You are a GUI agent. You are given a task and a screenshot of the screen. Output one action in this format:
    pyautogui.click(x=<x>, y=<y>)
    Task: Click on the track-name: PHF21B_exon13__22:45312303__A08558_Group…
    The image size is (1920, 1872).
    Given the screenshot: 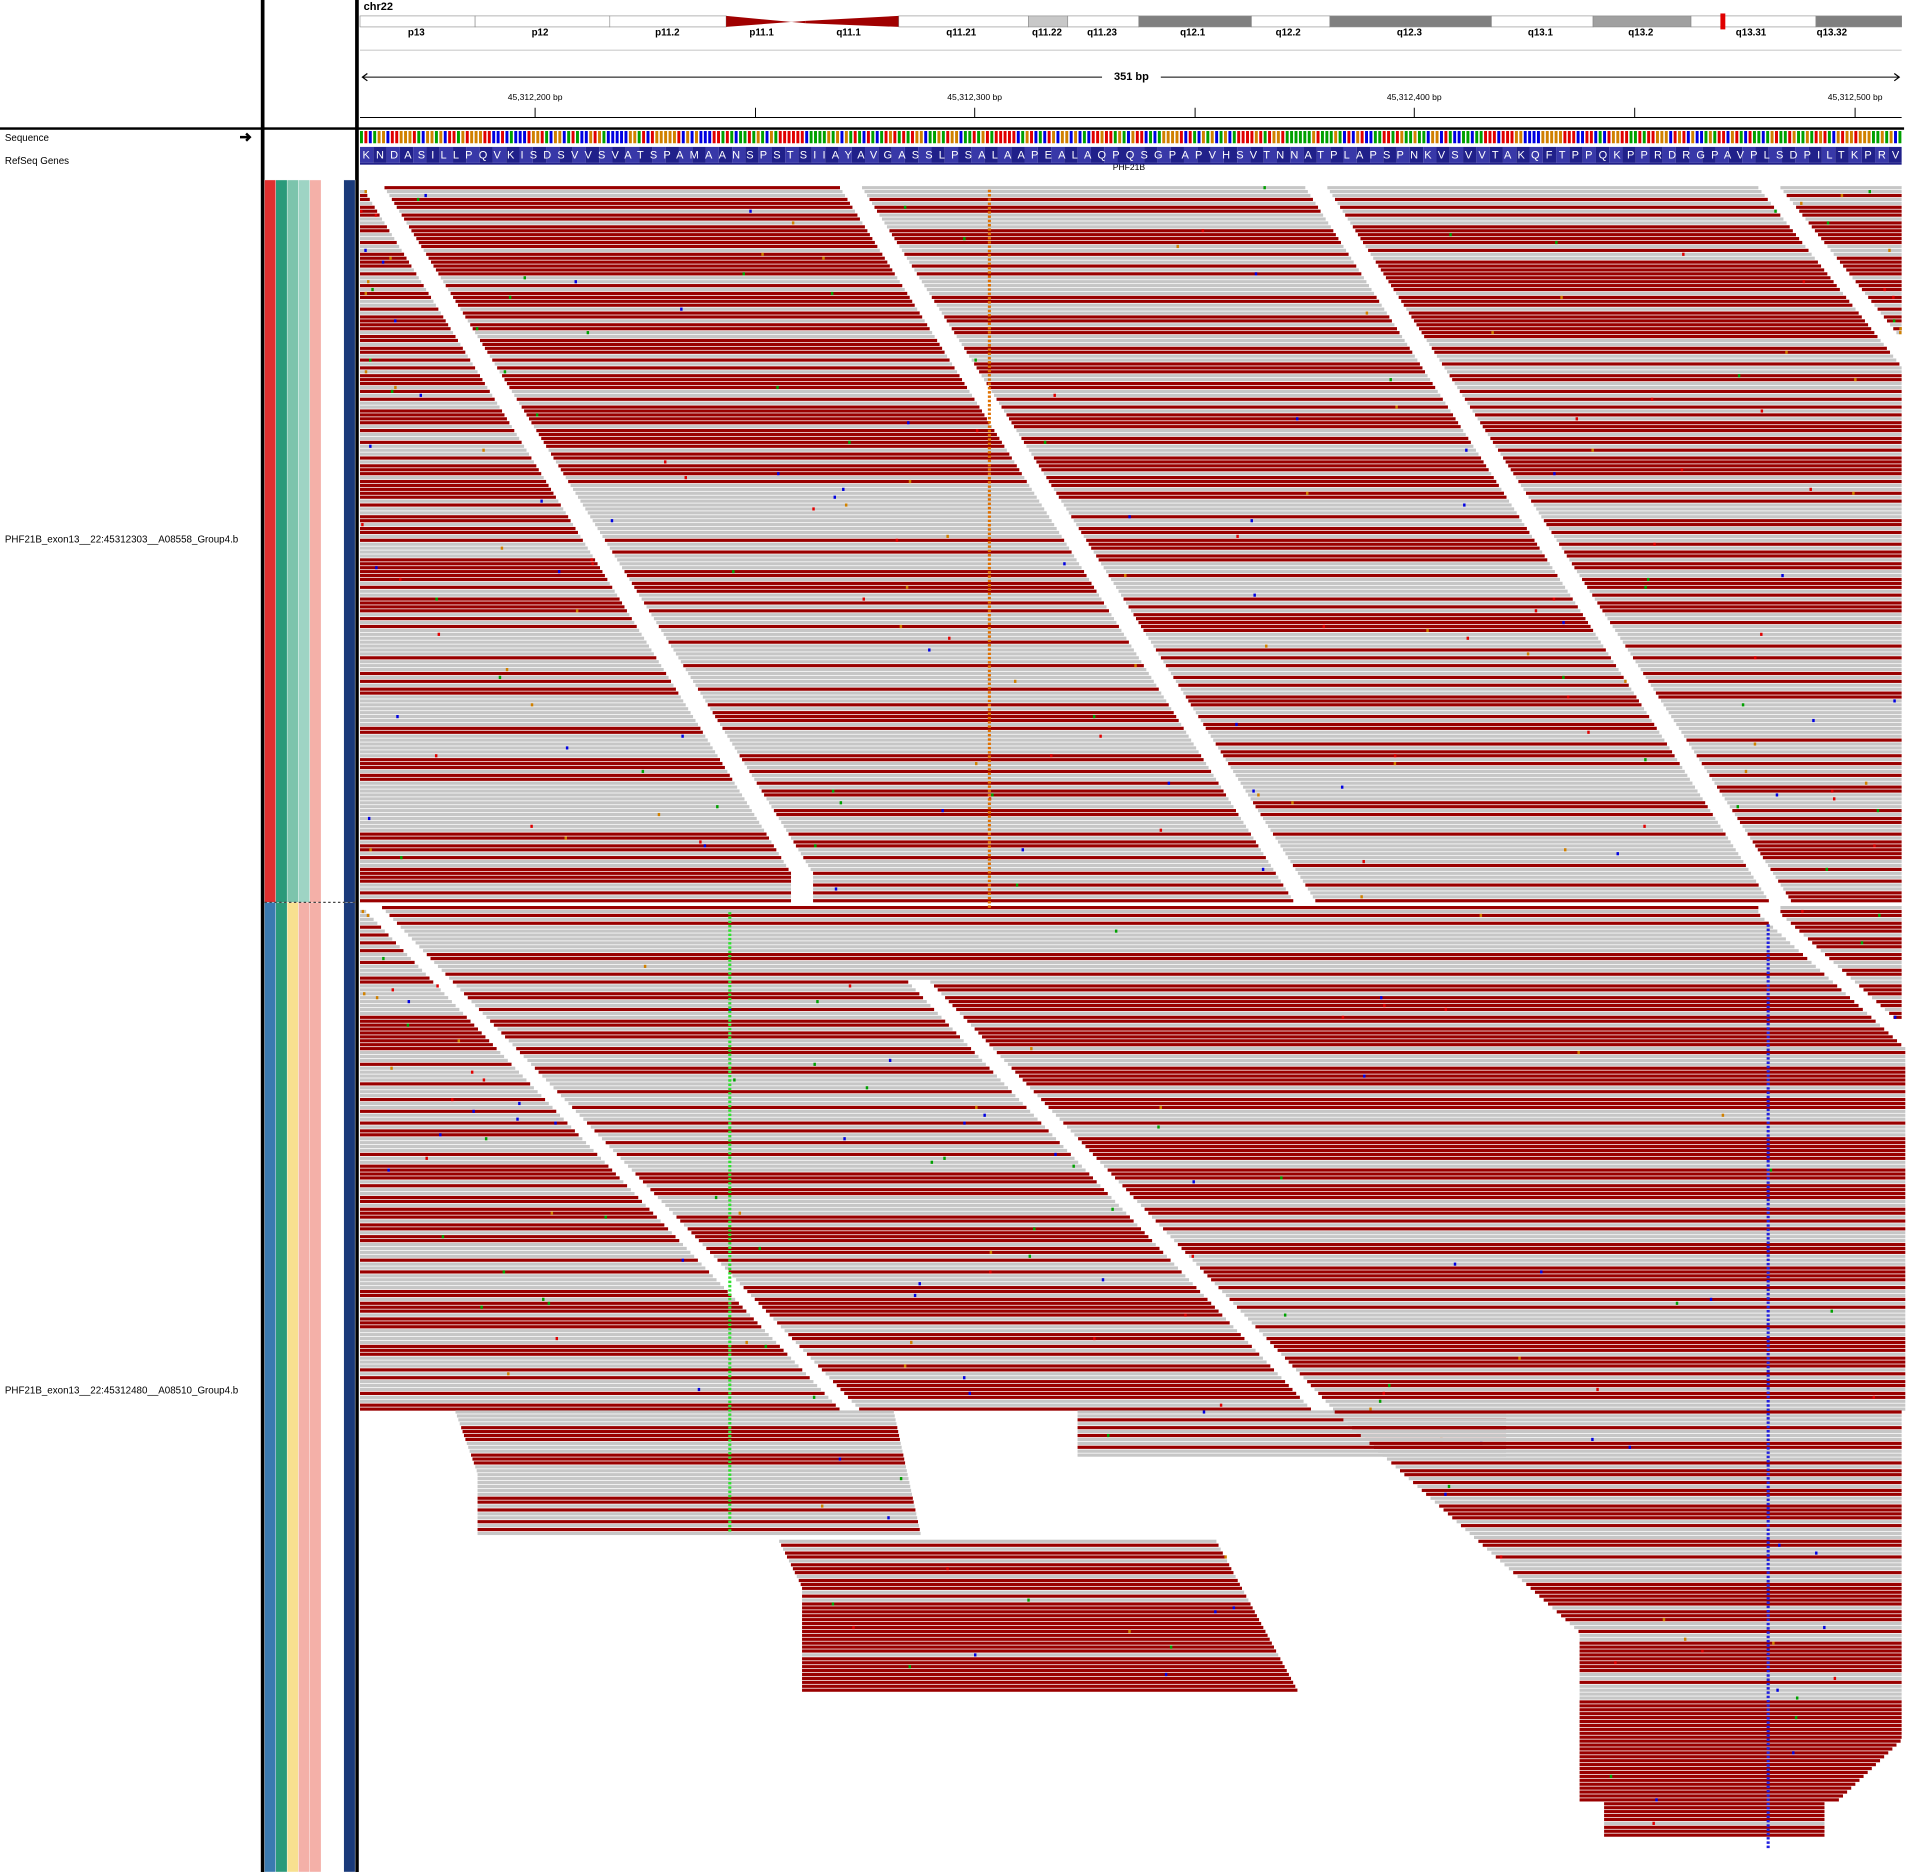 What is the action you would take?
    pyautogui.click(x=122, y=540)
    